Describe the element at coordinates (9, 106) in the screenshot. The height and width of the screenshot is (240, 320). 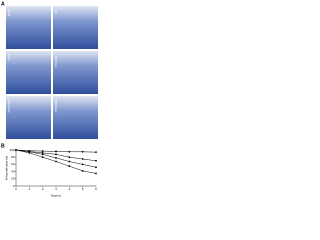
I see `image-label: PYO-ND2` at that location.